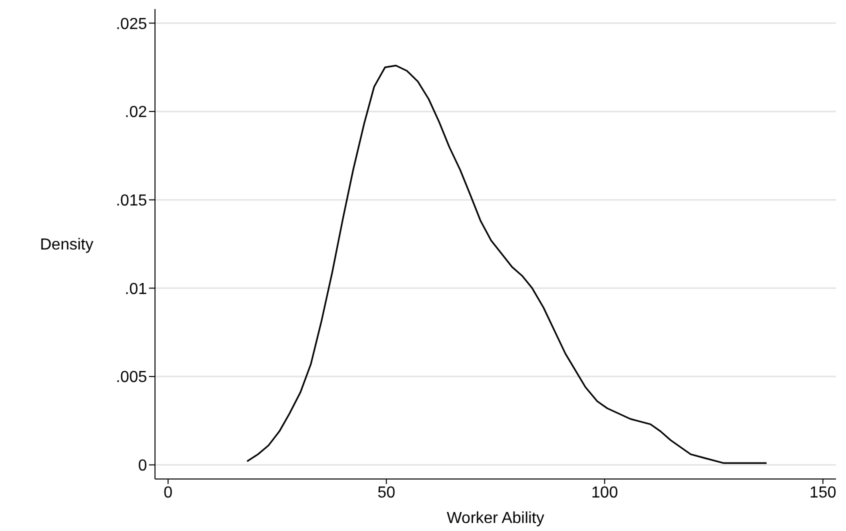 The width and height of the screenshot is (846, 531). Describe the element at coordinates (495, 518) in the screenshot. I see `x-axis-title: Worker Ability` at that location.